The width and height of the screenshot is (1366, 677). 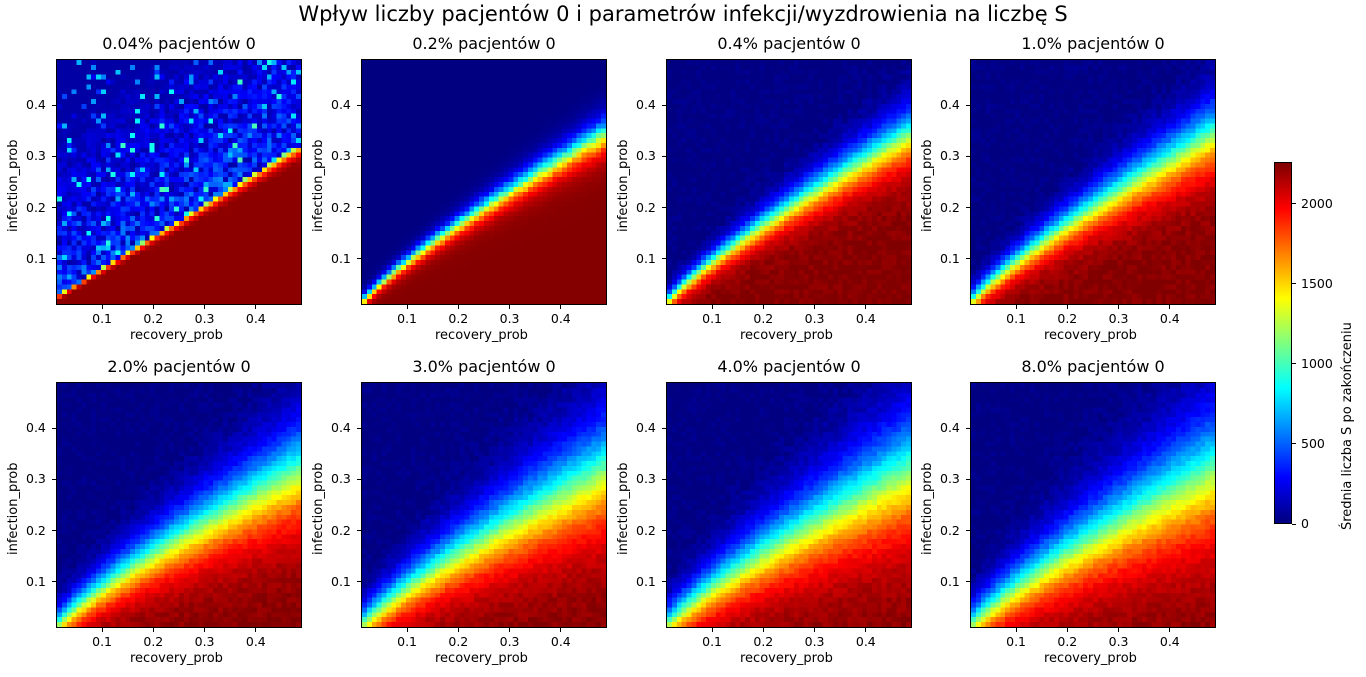 I want to click on panel-title: 0.4% pacjentów 0, so click(x=789, y=43).